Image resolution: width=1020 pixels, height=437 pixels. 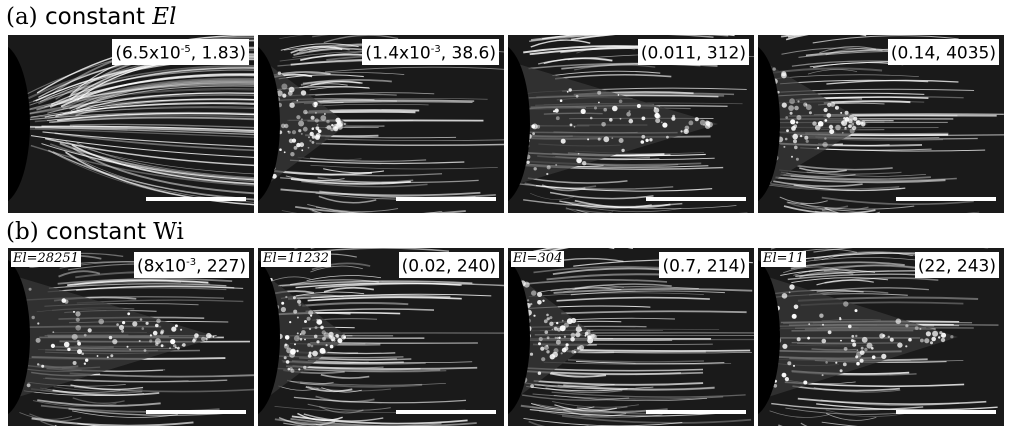 I want to click on row-label-paren: (a), so click(x=22, y=17).